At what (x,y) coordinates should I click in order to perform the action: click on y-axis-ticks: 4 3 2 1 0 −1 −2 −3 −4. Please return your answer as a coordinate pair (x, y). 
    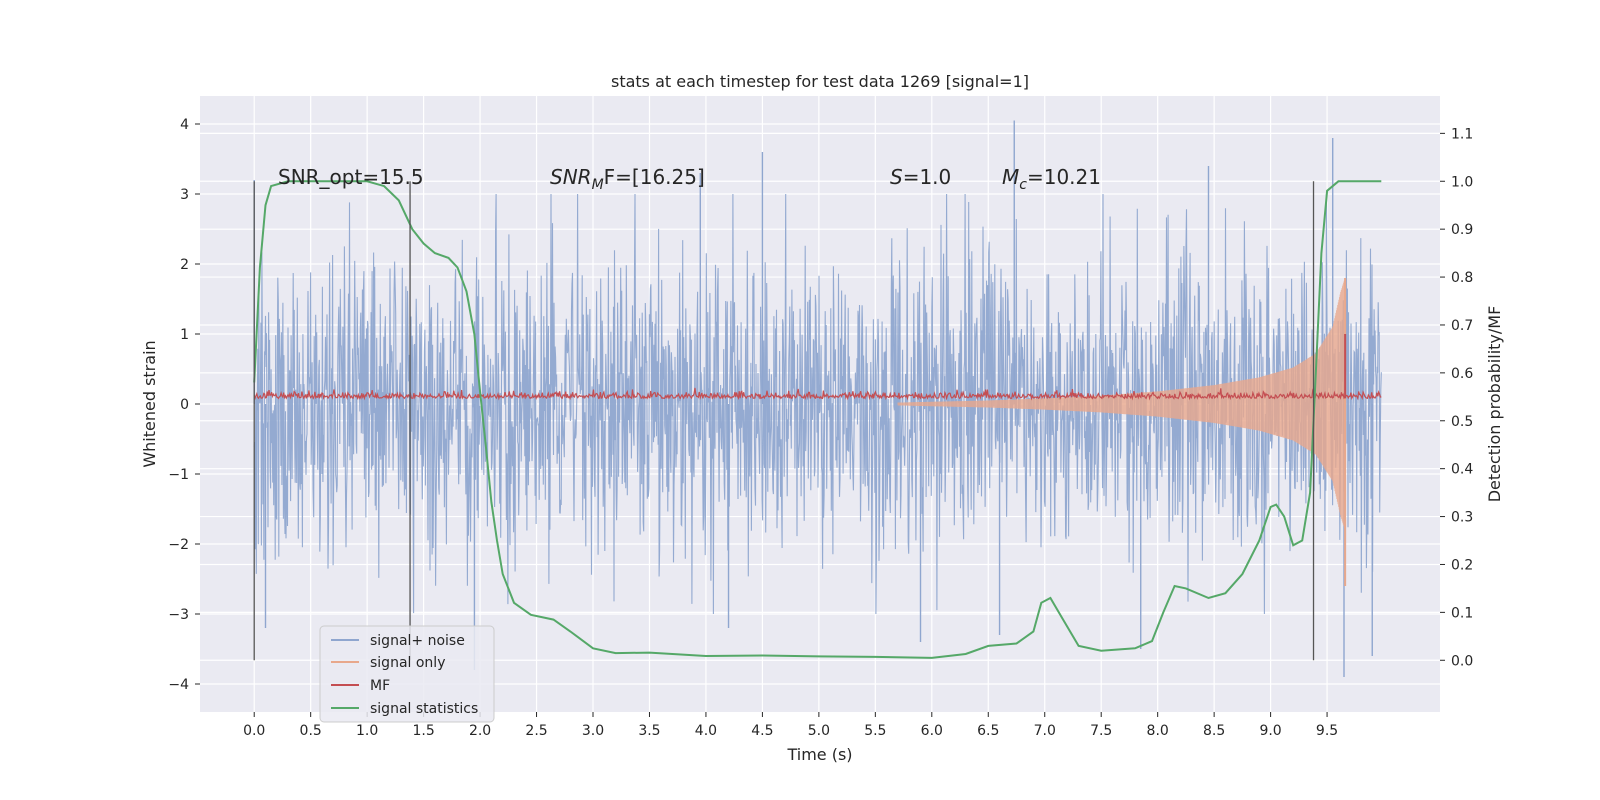
    Looking at the image, I should click on (184, 405).